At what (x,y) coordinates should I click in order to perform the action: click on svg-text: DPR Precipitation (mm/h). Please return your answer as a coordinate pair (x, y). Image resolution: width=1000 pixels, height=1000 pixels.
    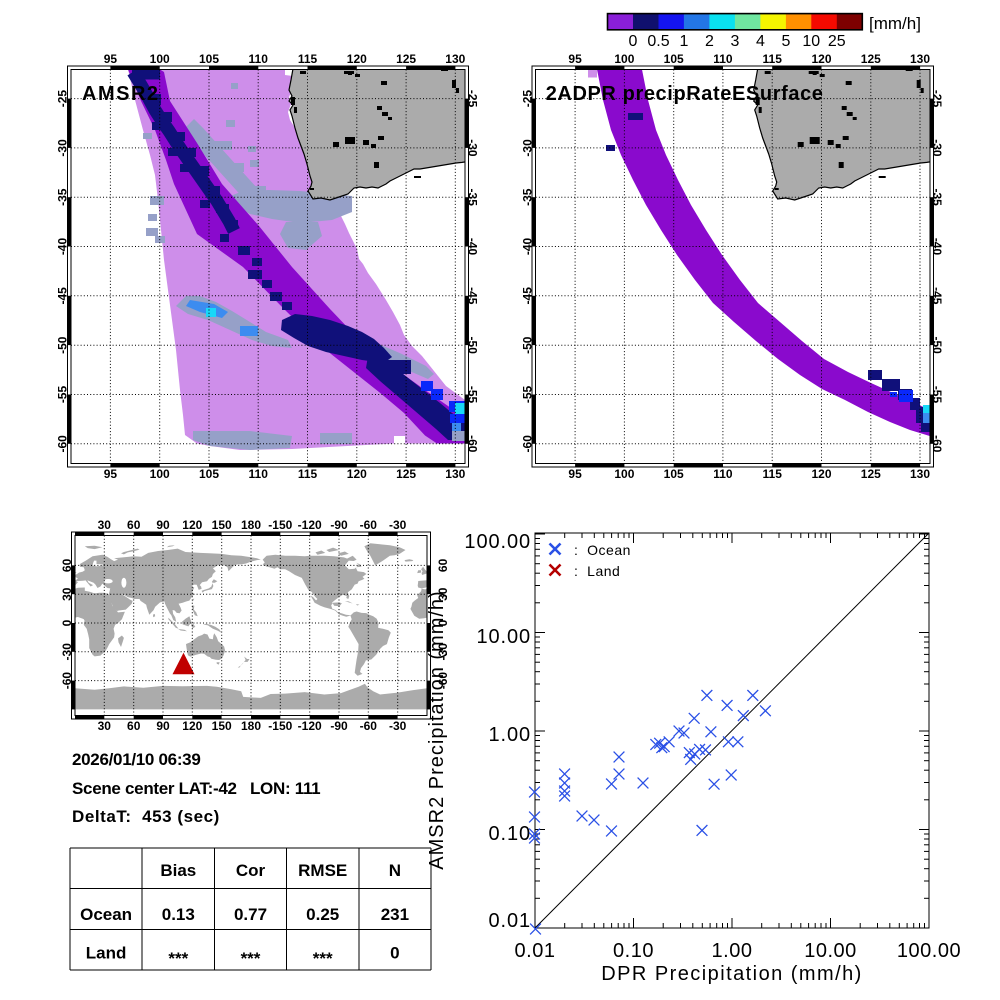
    Looking at the image, I should click on (732, 974).